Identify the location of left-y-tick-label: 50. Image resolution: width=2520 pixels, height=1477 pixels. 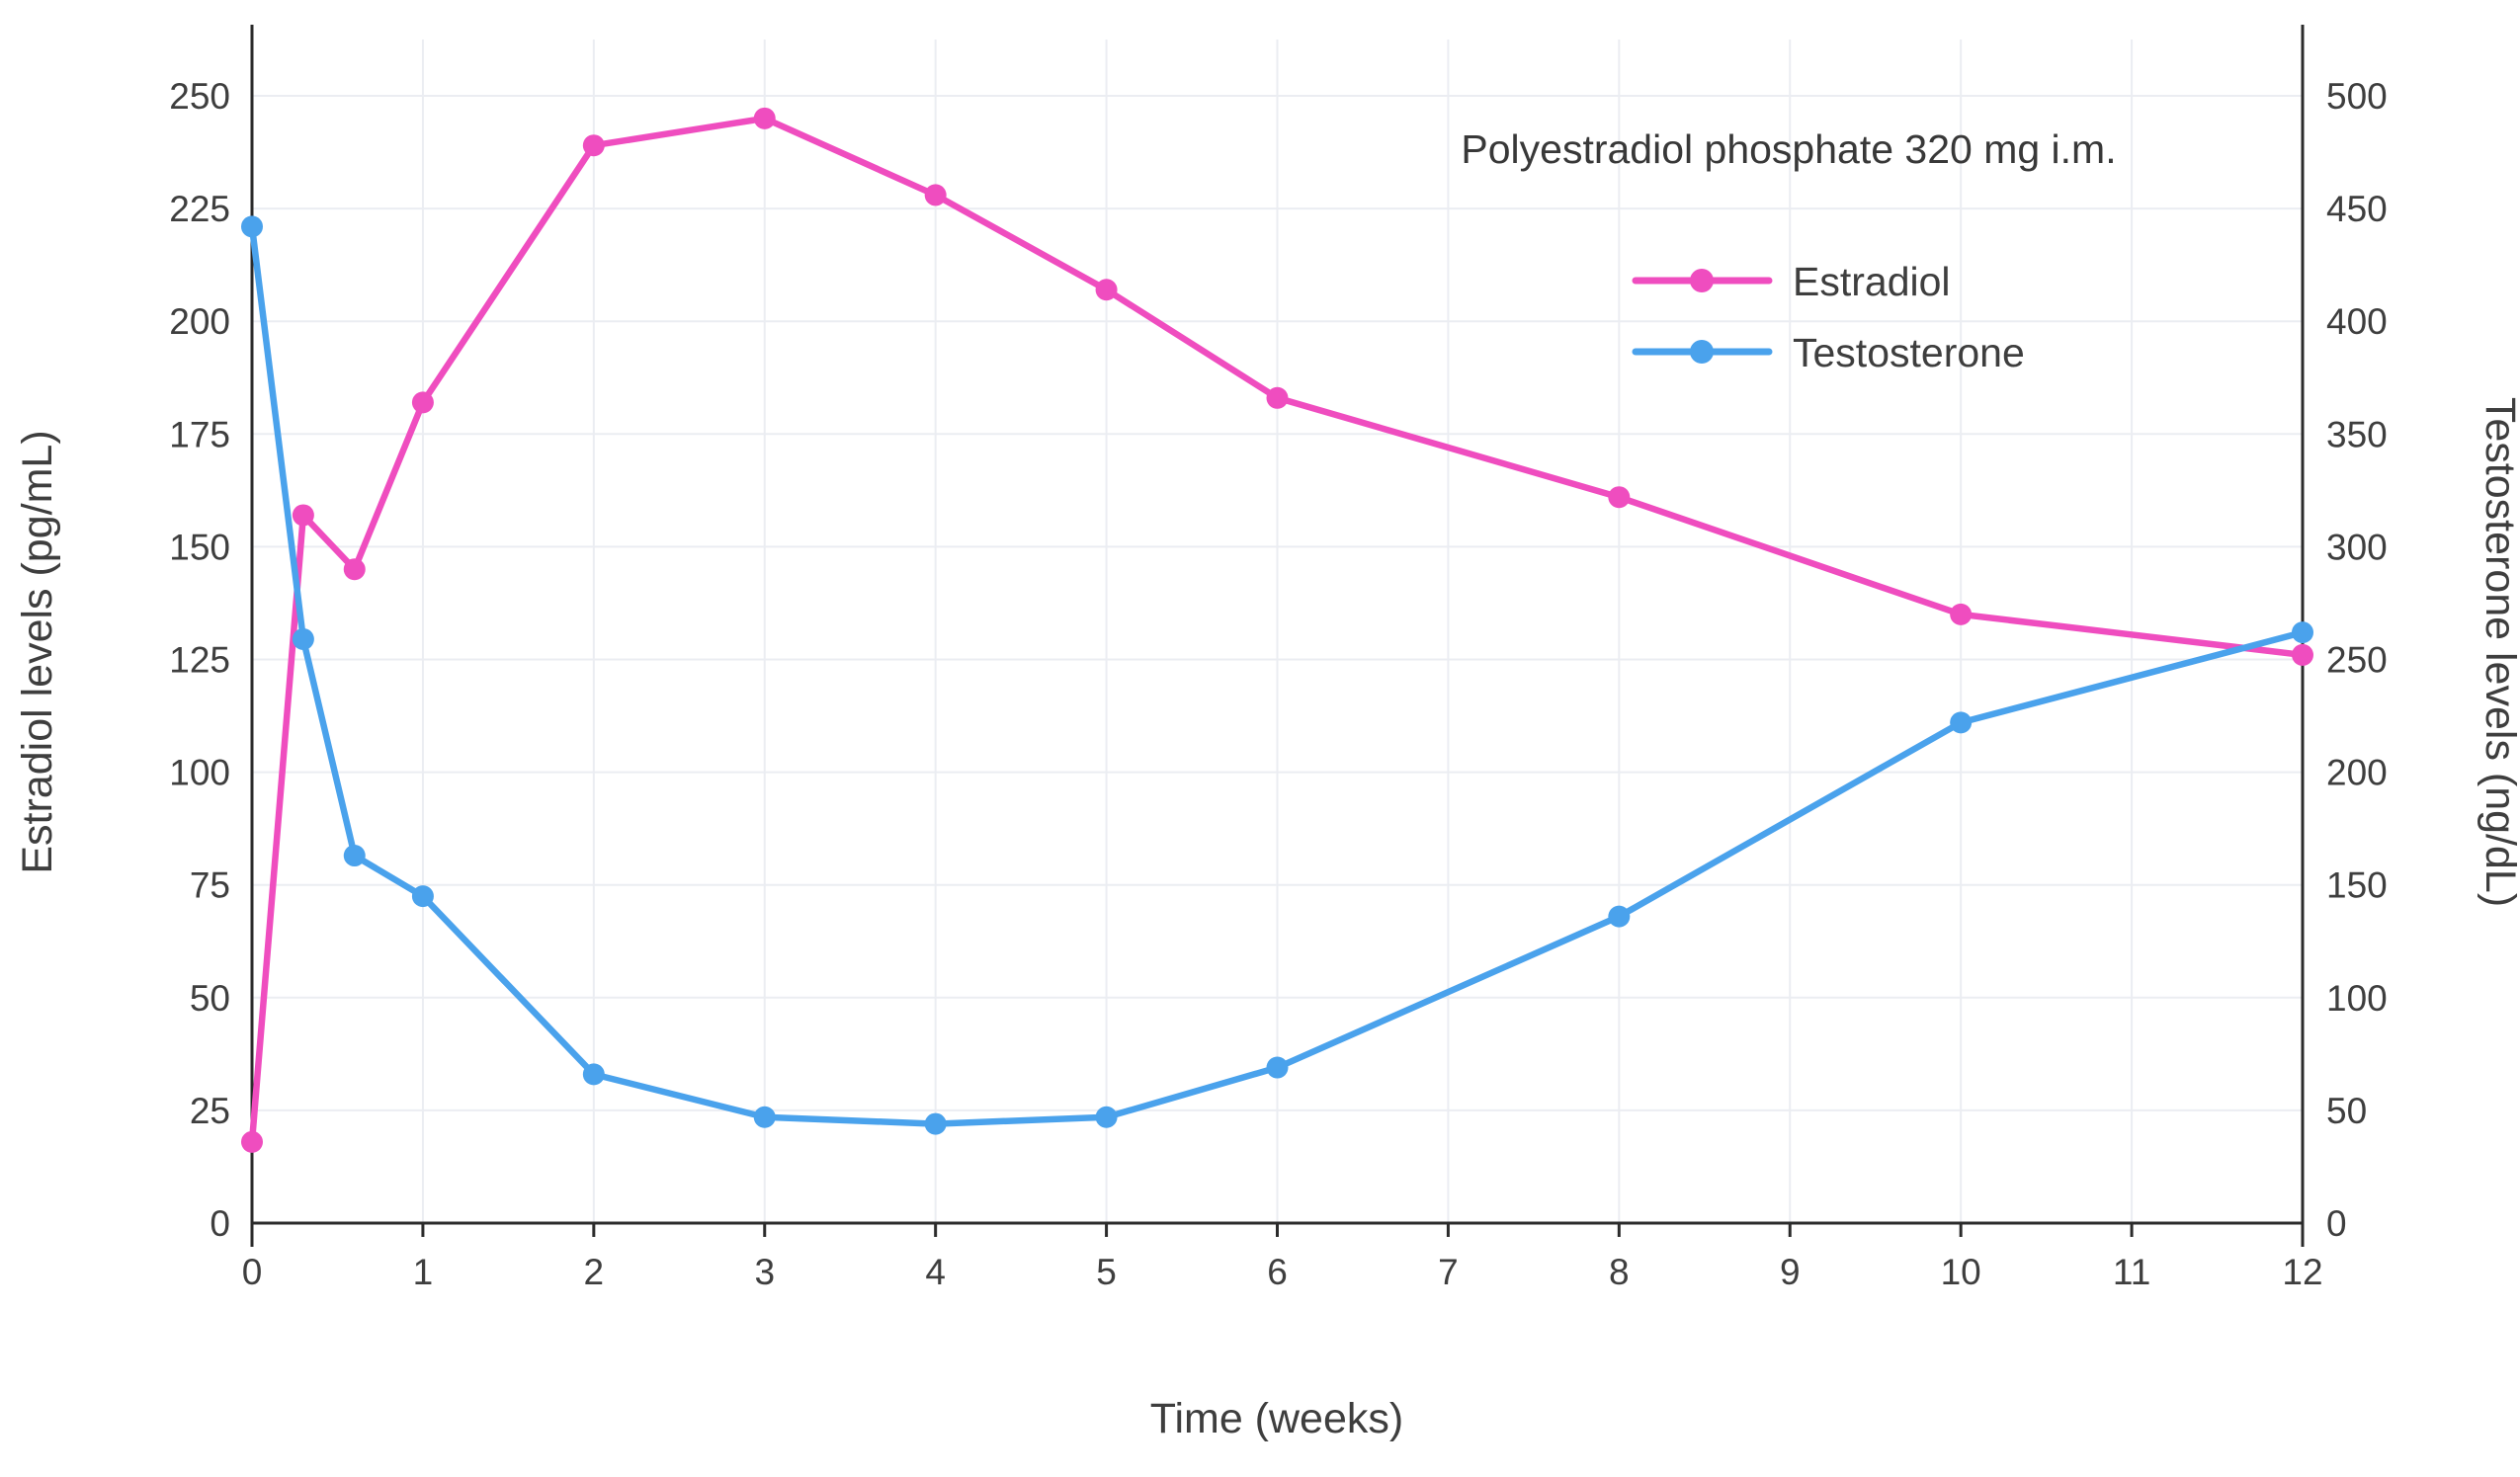
(210, 999).